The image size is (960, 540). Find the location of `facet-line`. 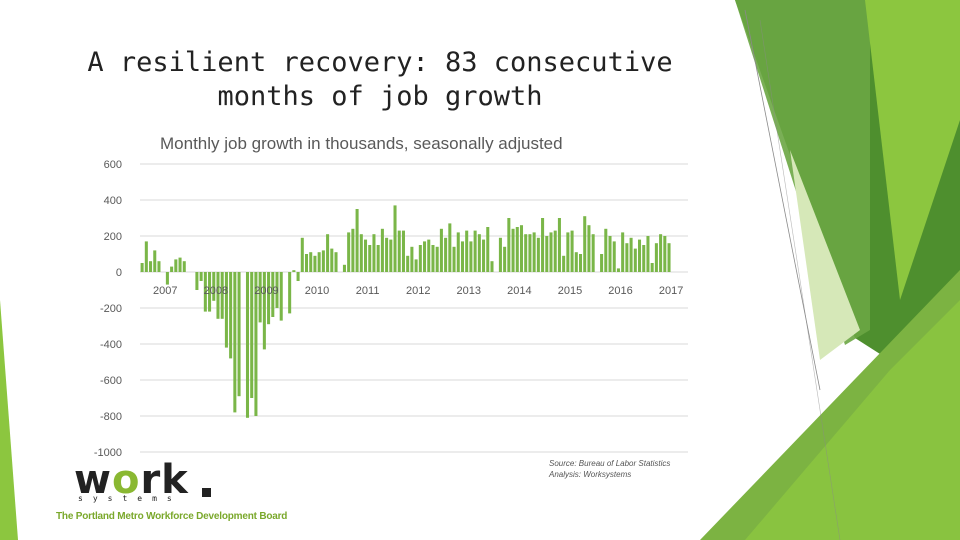

facet-line is located at coordinates (782, 200).